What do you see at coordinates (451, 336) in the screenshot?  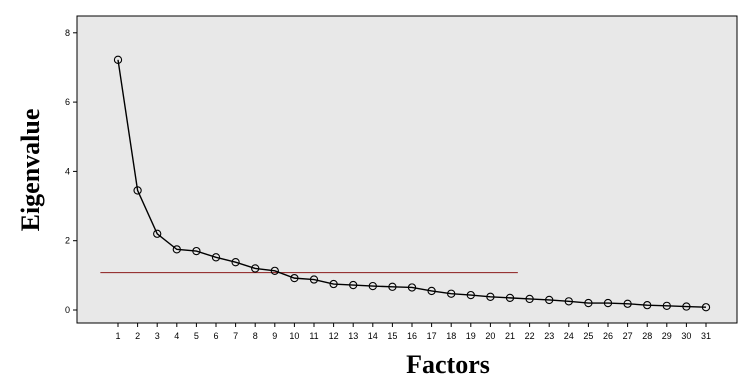 I see `x-tick-label: 18` at bounding box center [451, 336].